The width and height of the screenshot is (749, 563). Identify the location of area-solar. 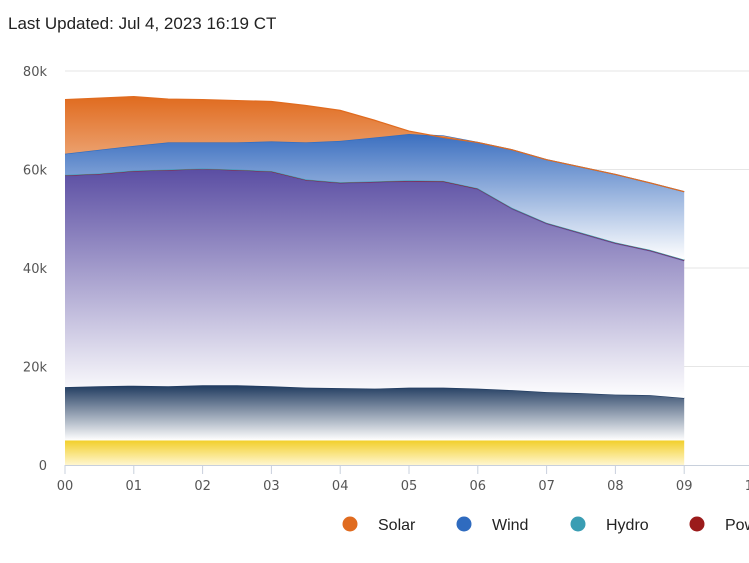
(375, 144).